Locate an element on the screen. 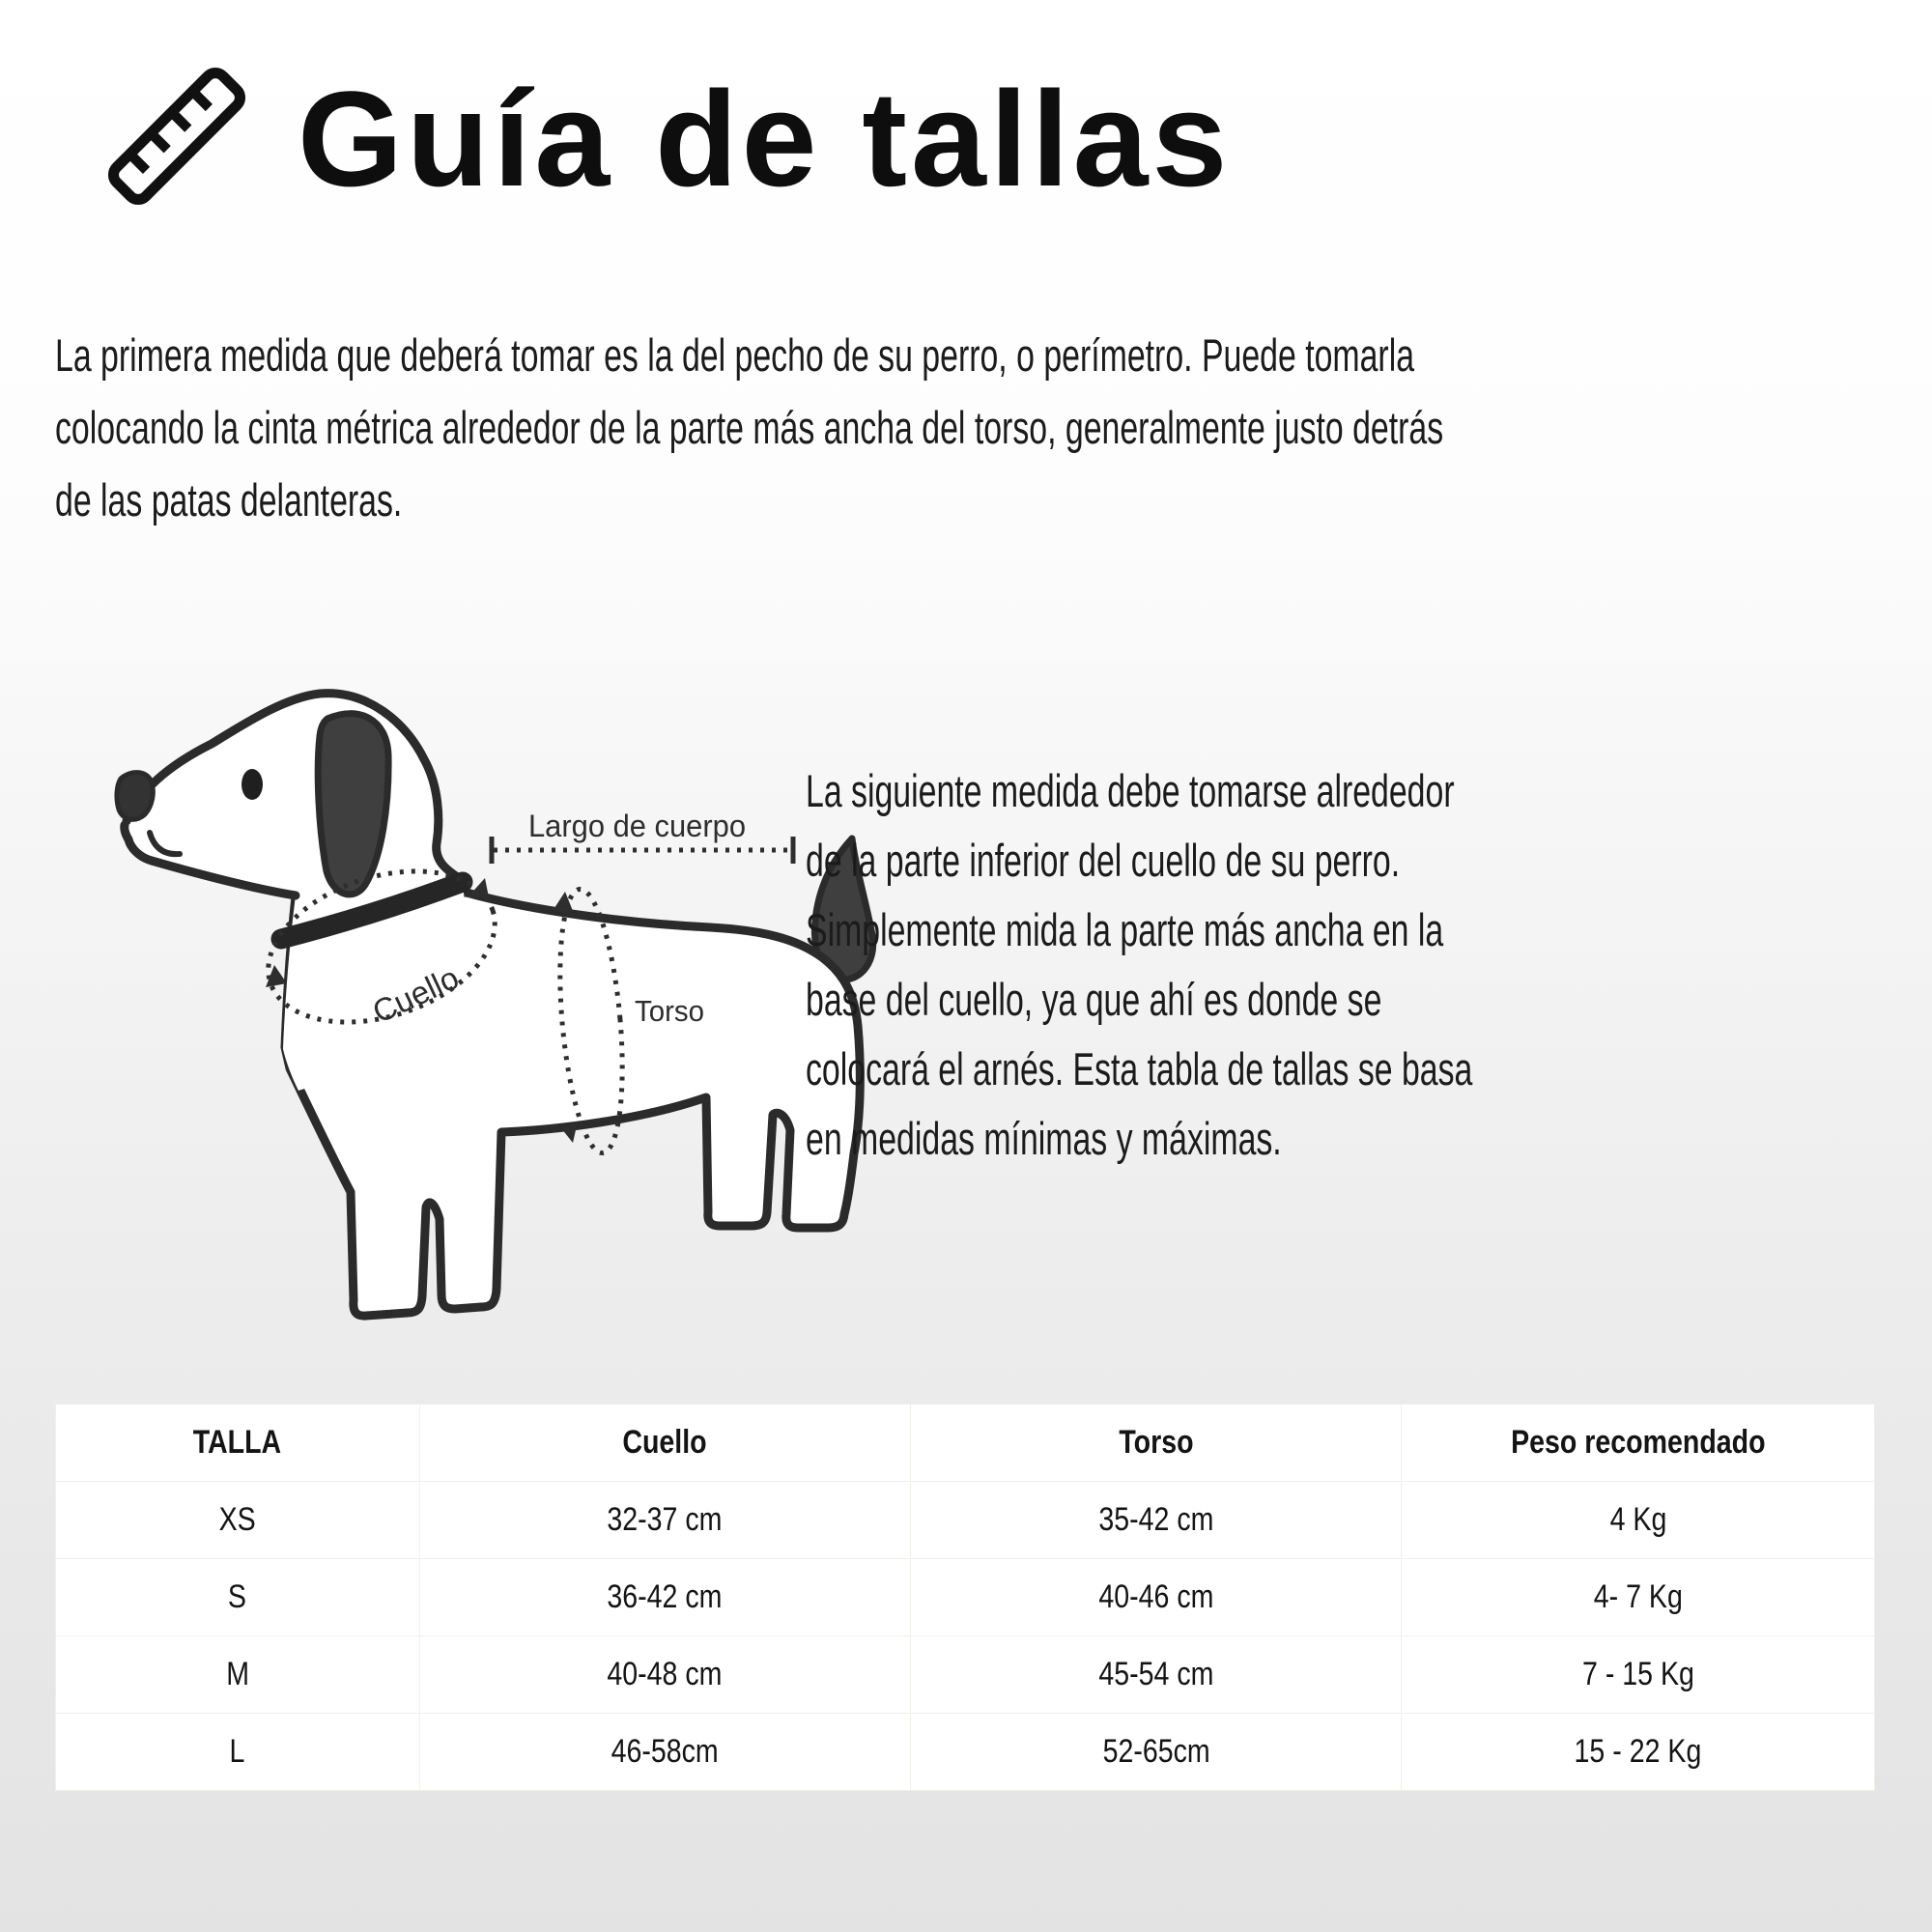  torso-label: Torso is located at coordinates (669, 1011).